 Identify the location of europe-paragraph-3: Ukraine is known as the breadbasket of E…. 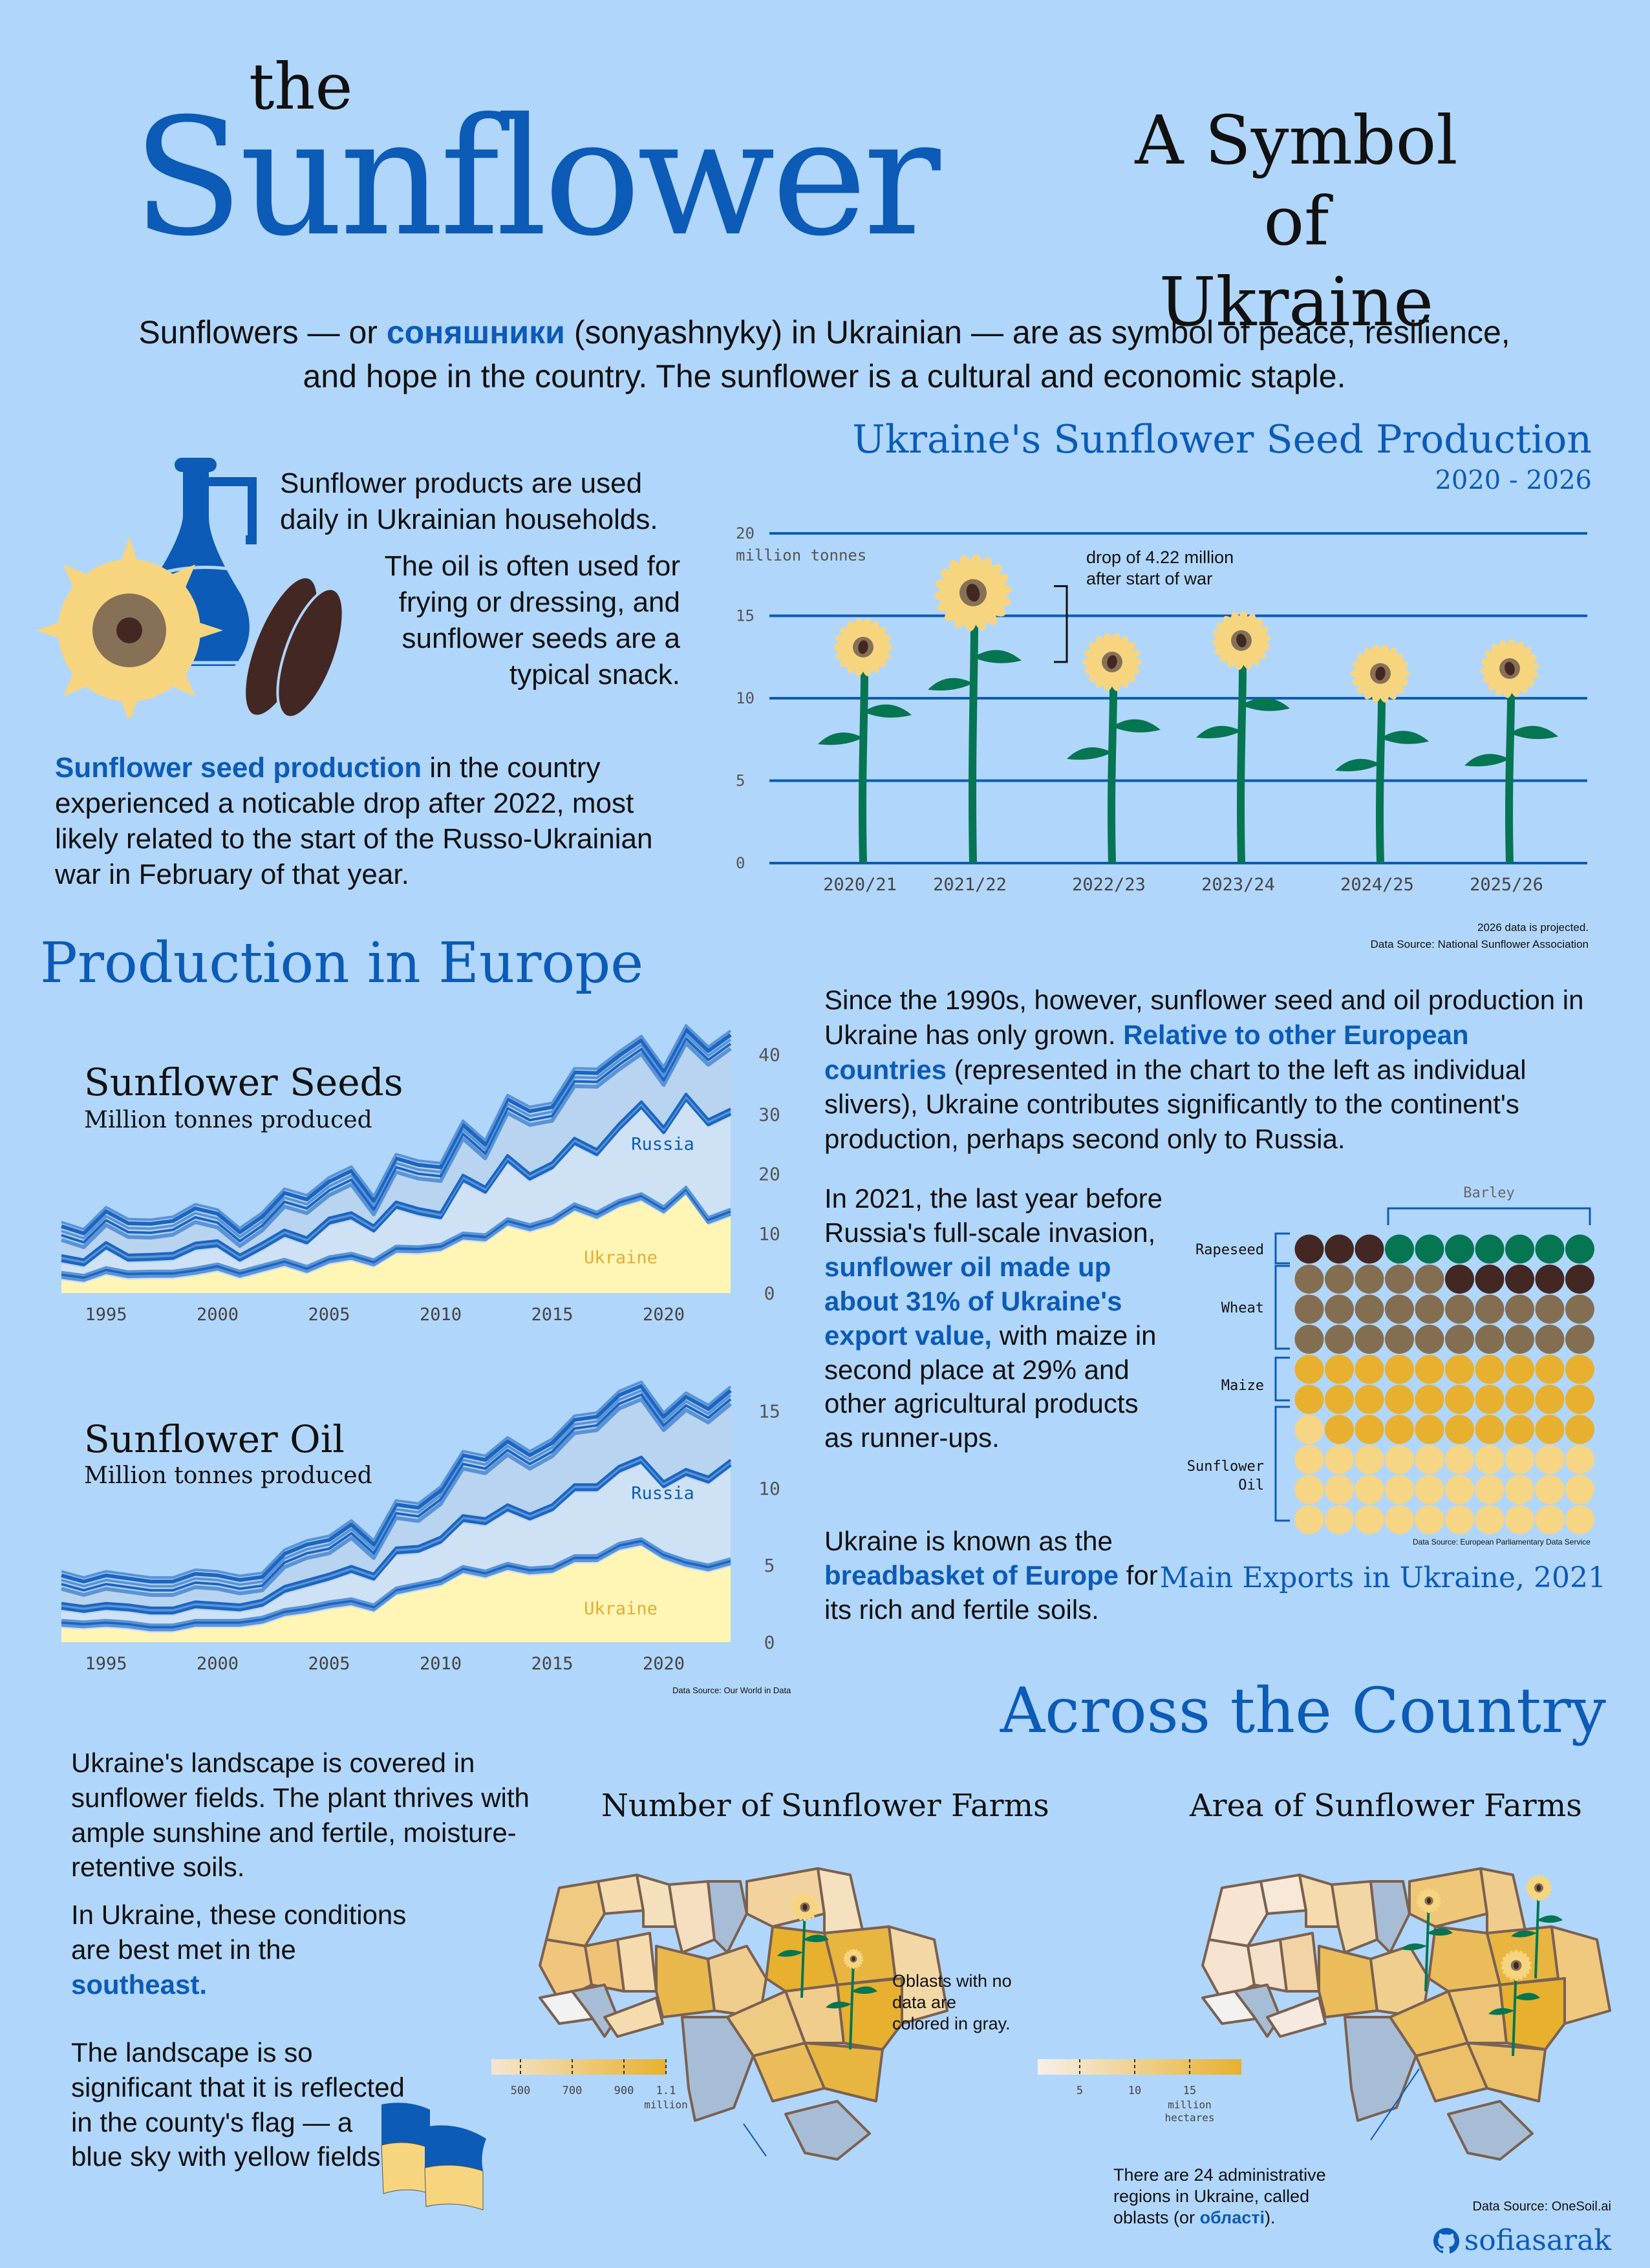
(998, 1575).